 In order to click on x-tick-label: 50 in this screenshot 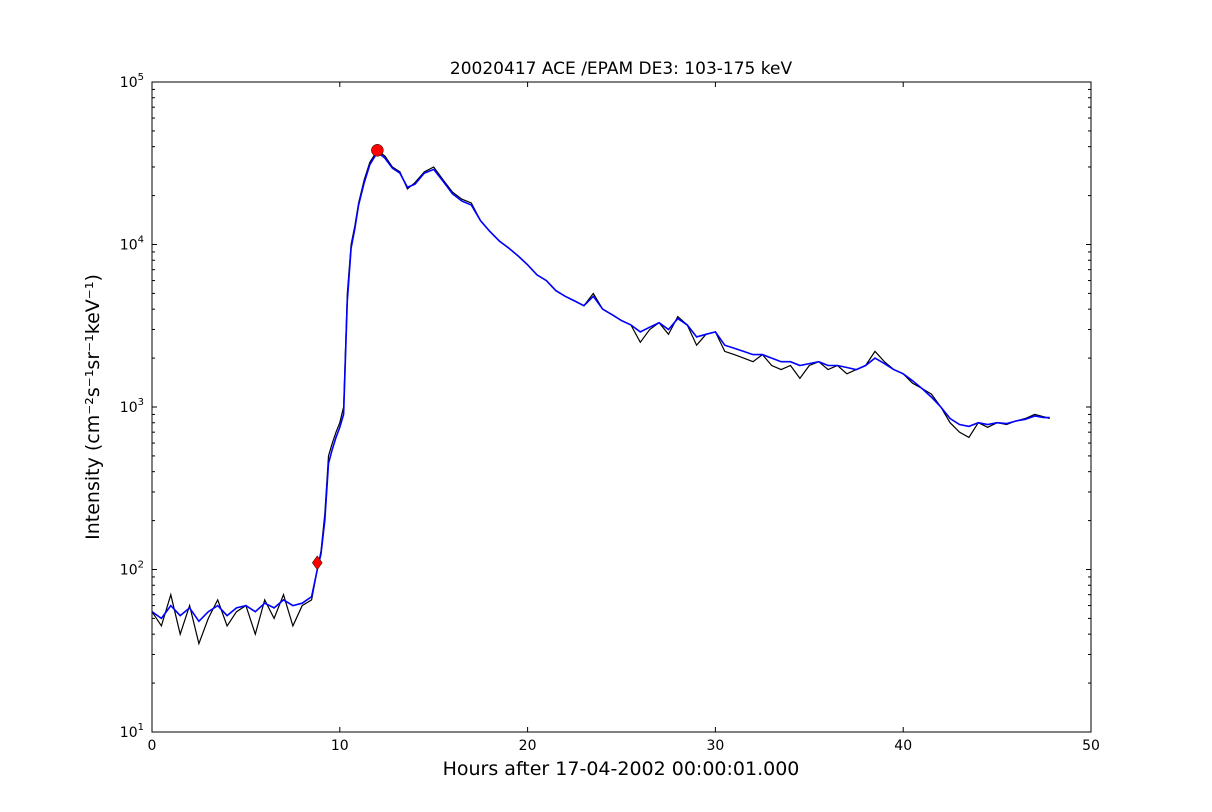, I will do `click(1091, 746)`.